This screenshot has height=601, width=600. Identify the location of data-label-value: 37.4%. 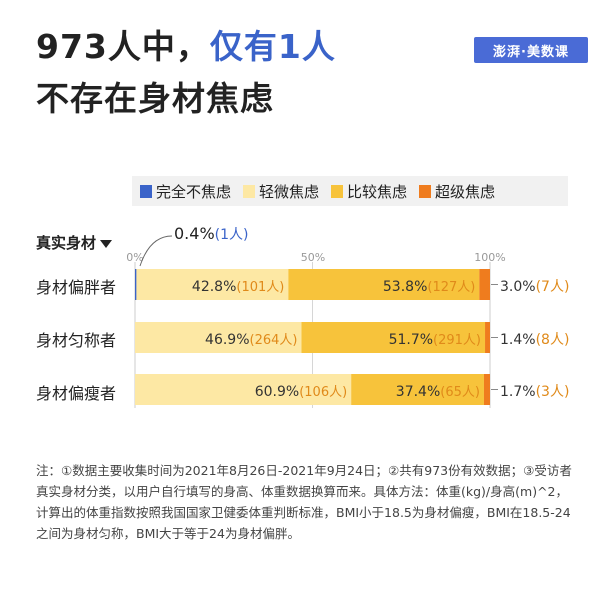
(418, 392).